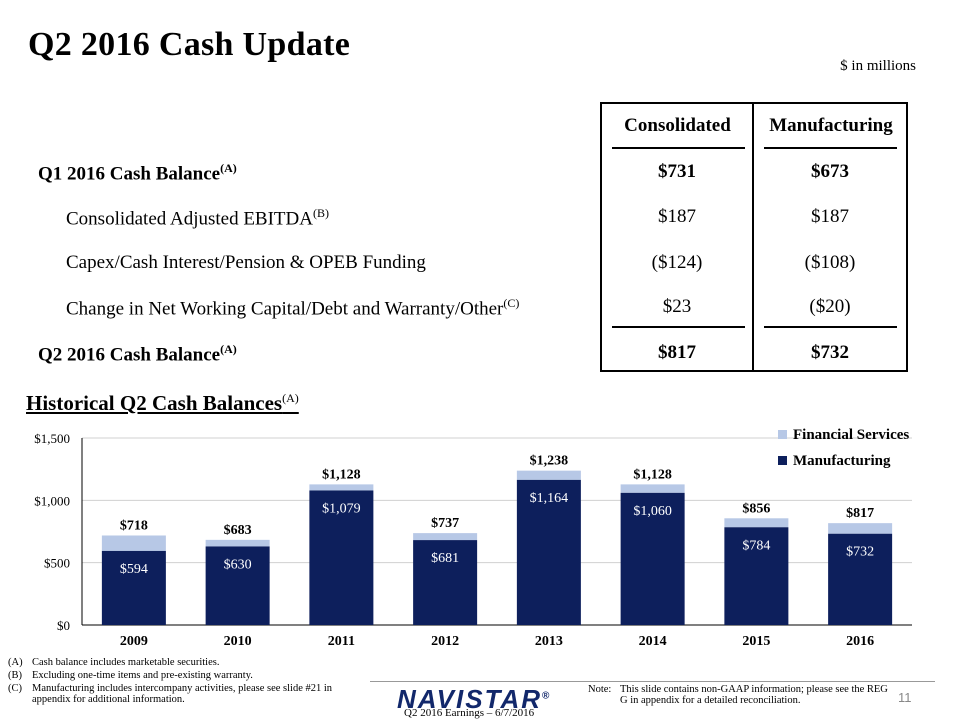  Describe the element at coordinates (134, 641) in the screenshot. I see `x-tick-label: 2009` at that location.